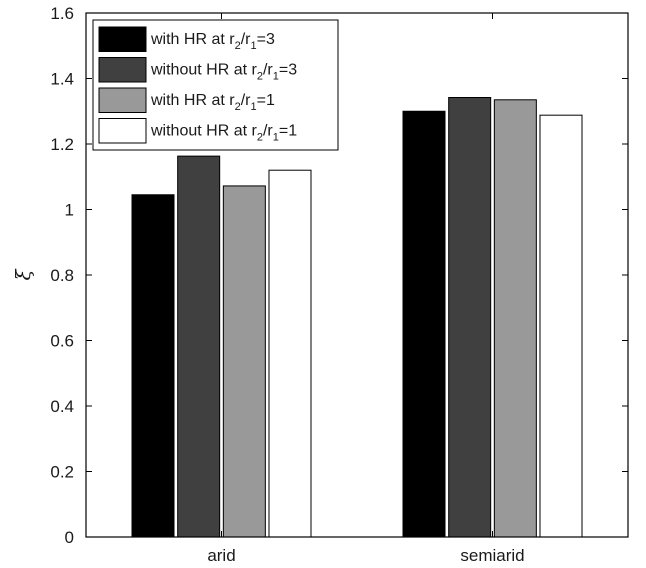 The height and width of the screenshot is (568, 646). I want to click on x-tick-label: semiarid, so click(492, 555).